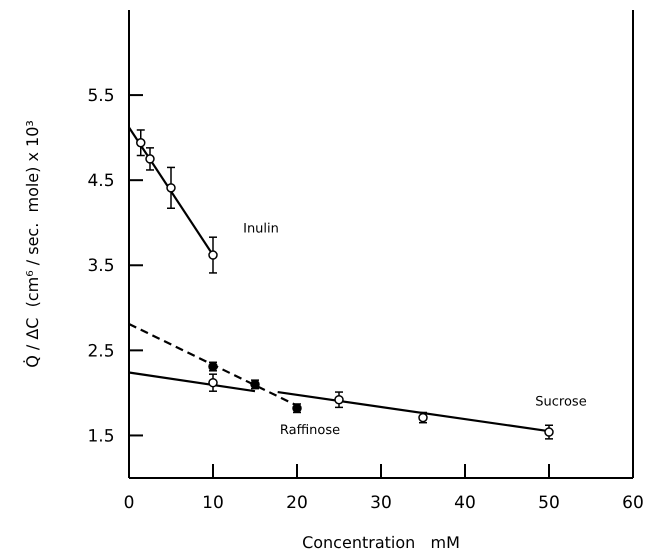 The height and width of the screenshot is (559, 647). Describe the element at coordinates (32, 244) in the screenshot. I see `y-axis-title: Q̇ / ΔC (cm⁶ / sec. mole) x 10³` at that location.